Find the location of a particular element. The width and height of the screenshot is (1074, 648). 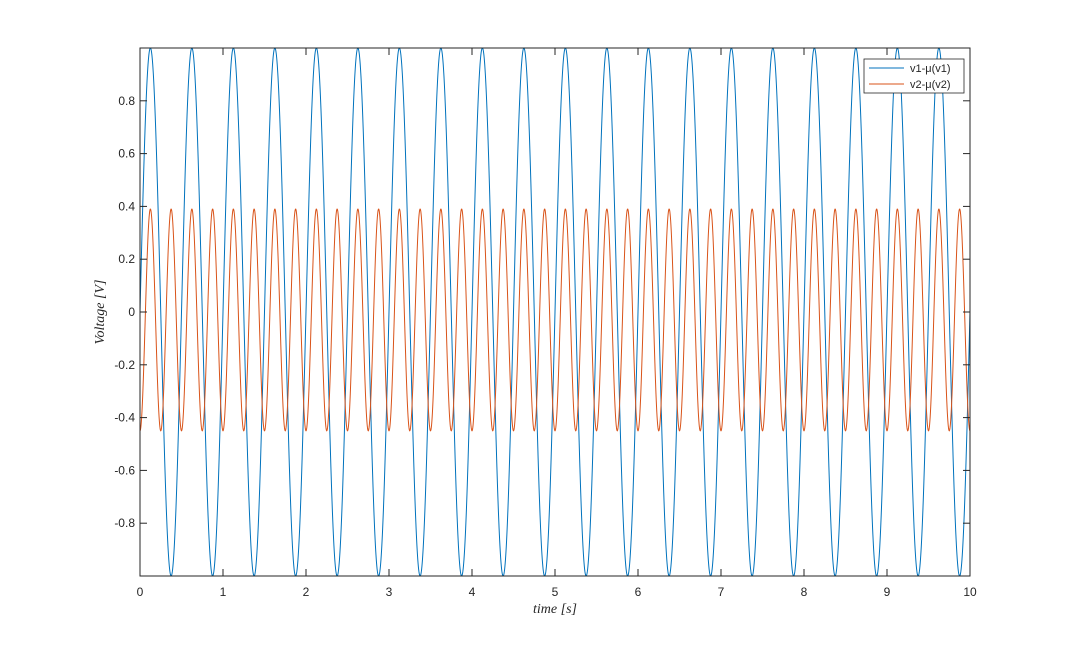

x-axis-label: time [s] is located at coordinates (555, 609).